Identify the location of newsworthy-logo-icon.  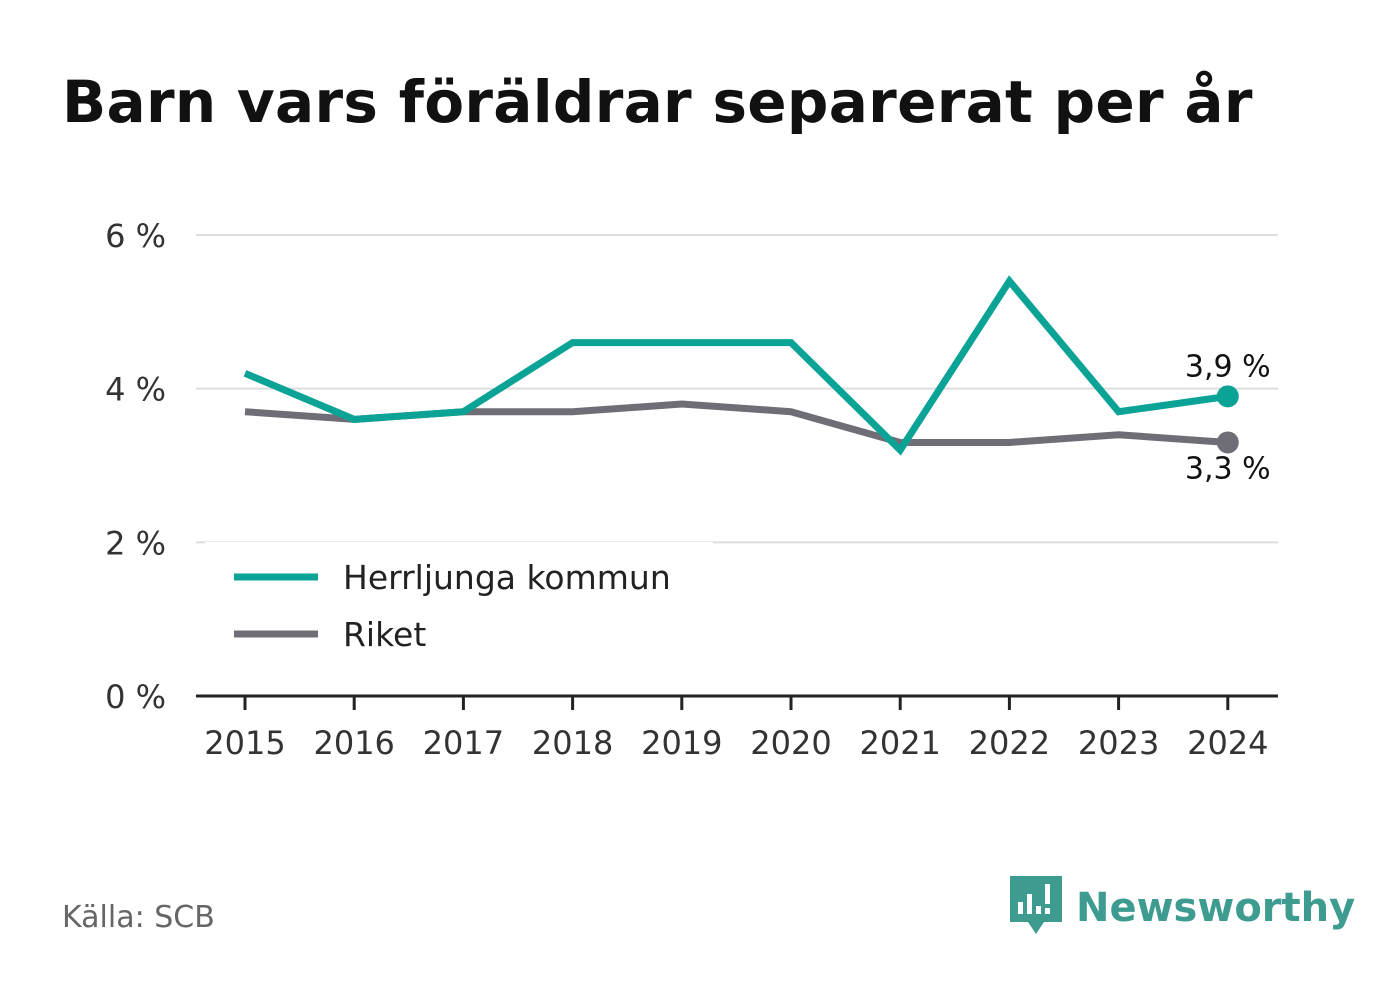
(1036, 905).